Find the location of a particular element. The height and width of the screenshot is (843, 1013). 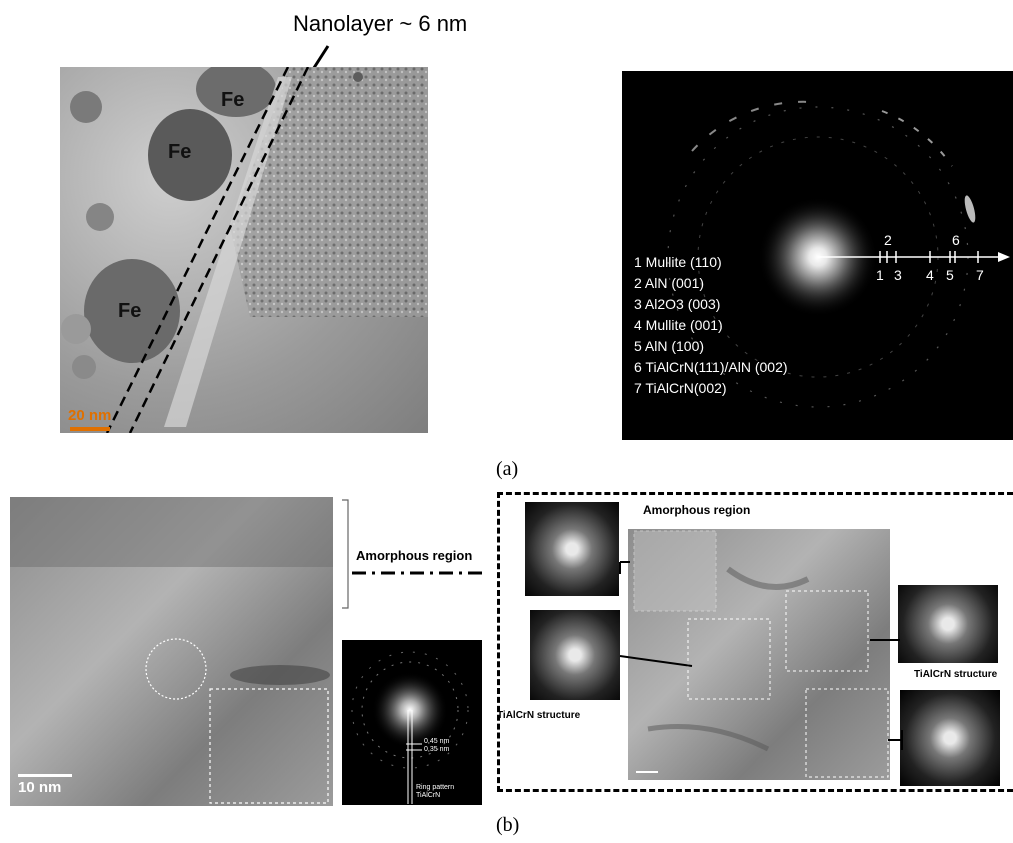

ring-pattern: 0,45 nm 0,35 nm Ring pattern TiAlCrN is located at coordinates (412, 722).